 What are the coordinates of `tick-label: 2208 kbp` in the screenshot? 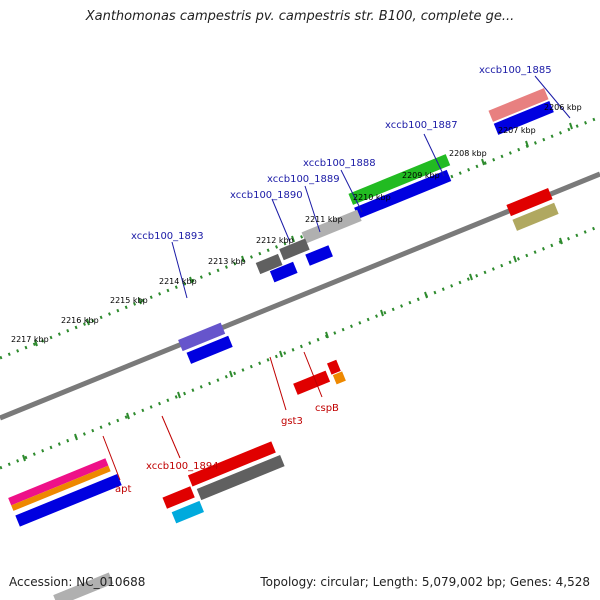 It's located at (468, 153).